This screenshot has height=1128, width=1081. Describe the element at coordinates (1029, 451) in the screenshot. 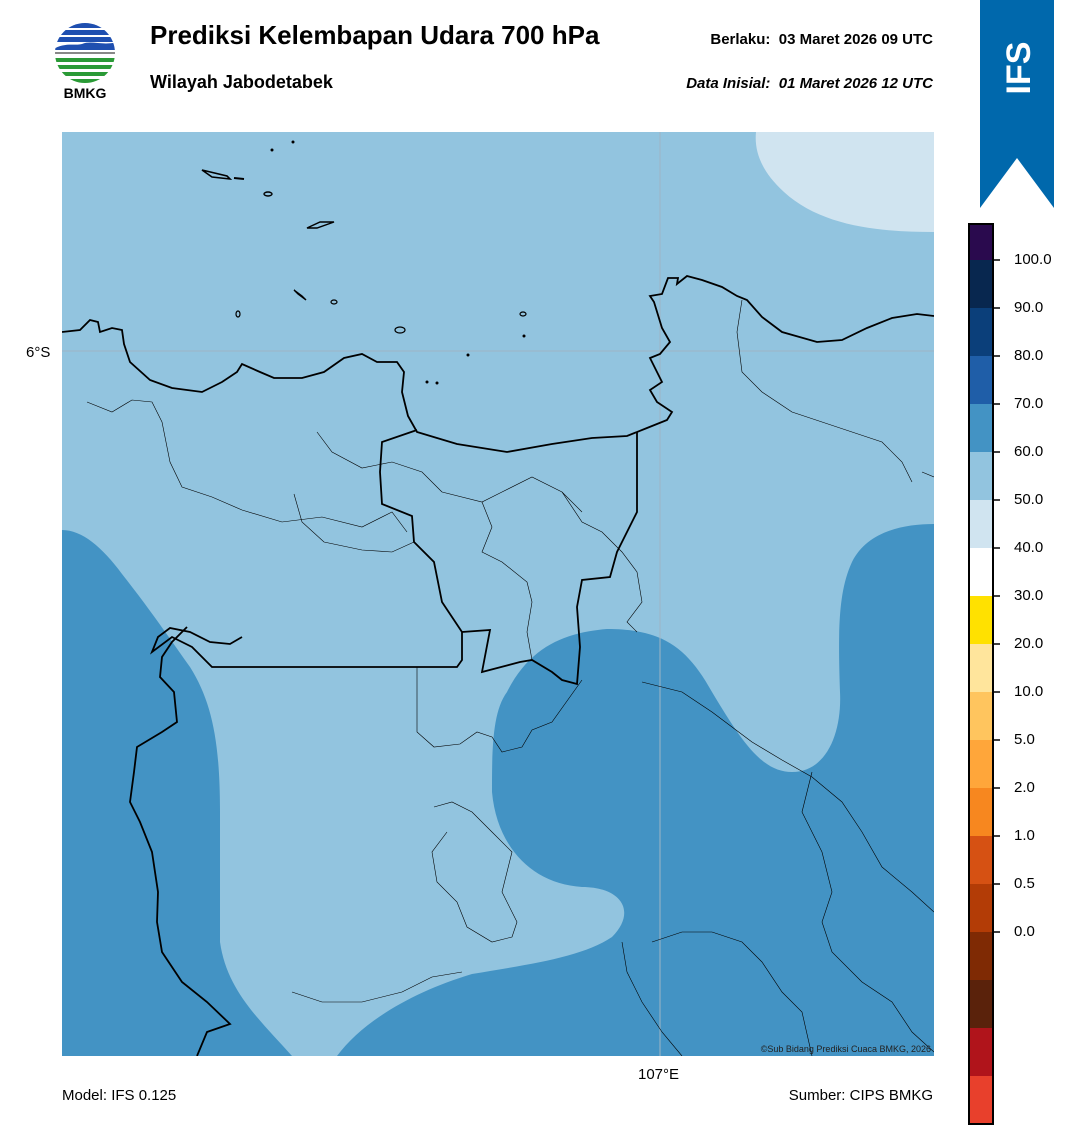

I see `colorbar-tick-label: 60.0` at that location.